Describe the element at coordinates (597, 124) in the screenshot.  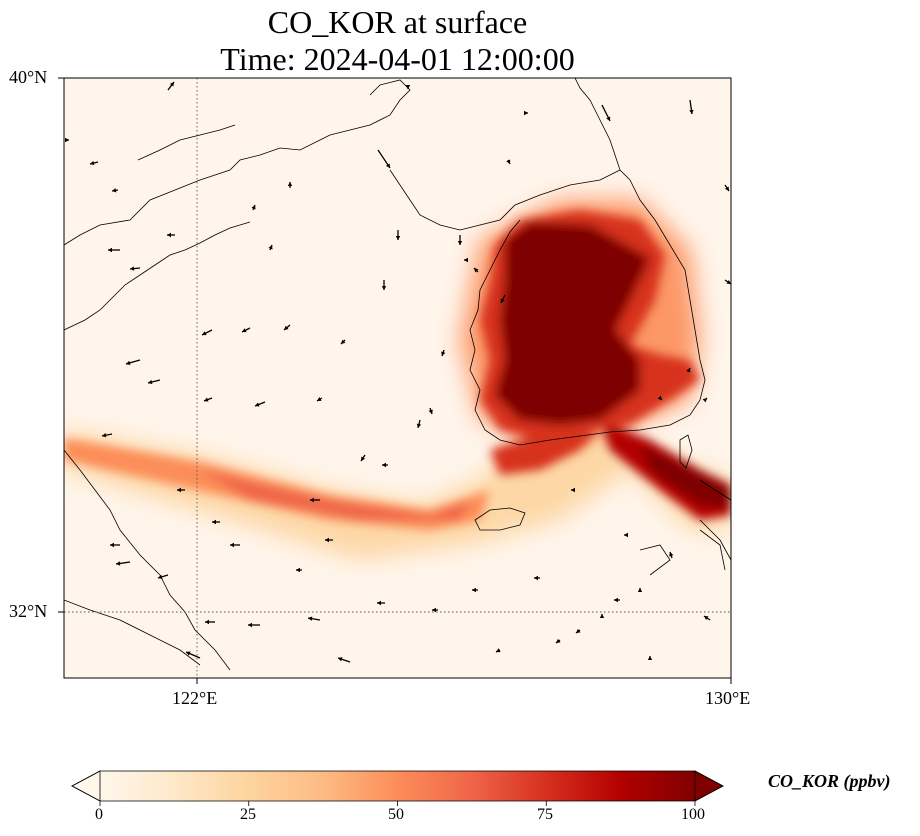
I see `coastline-korea-east` at that location.